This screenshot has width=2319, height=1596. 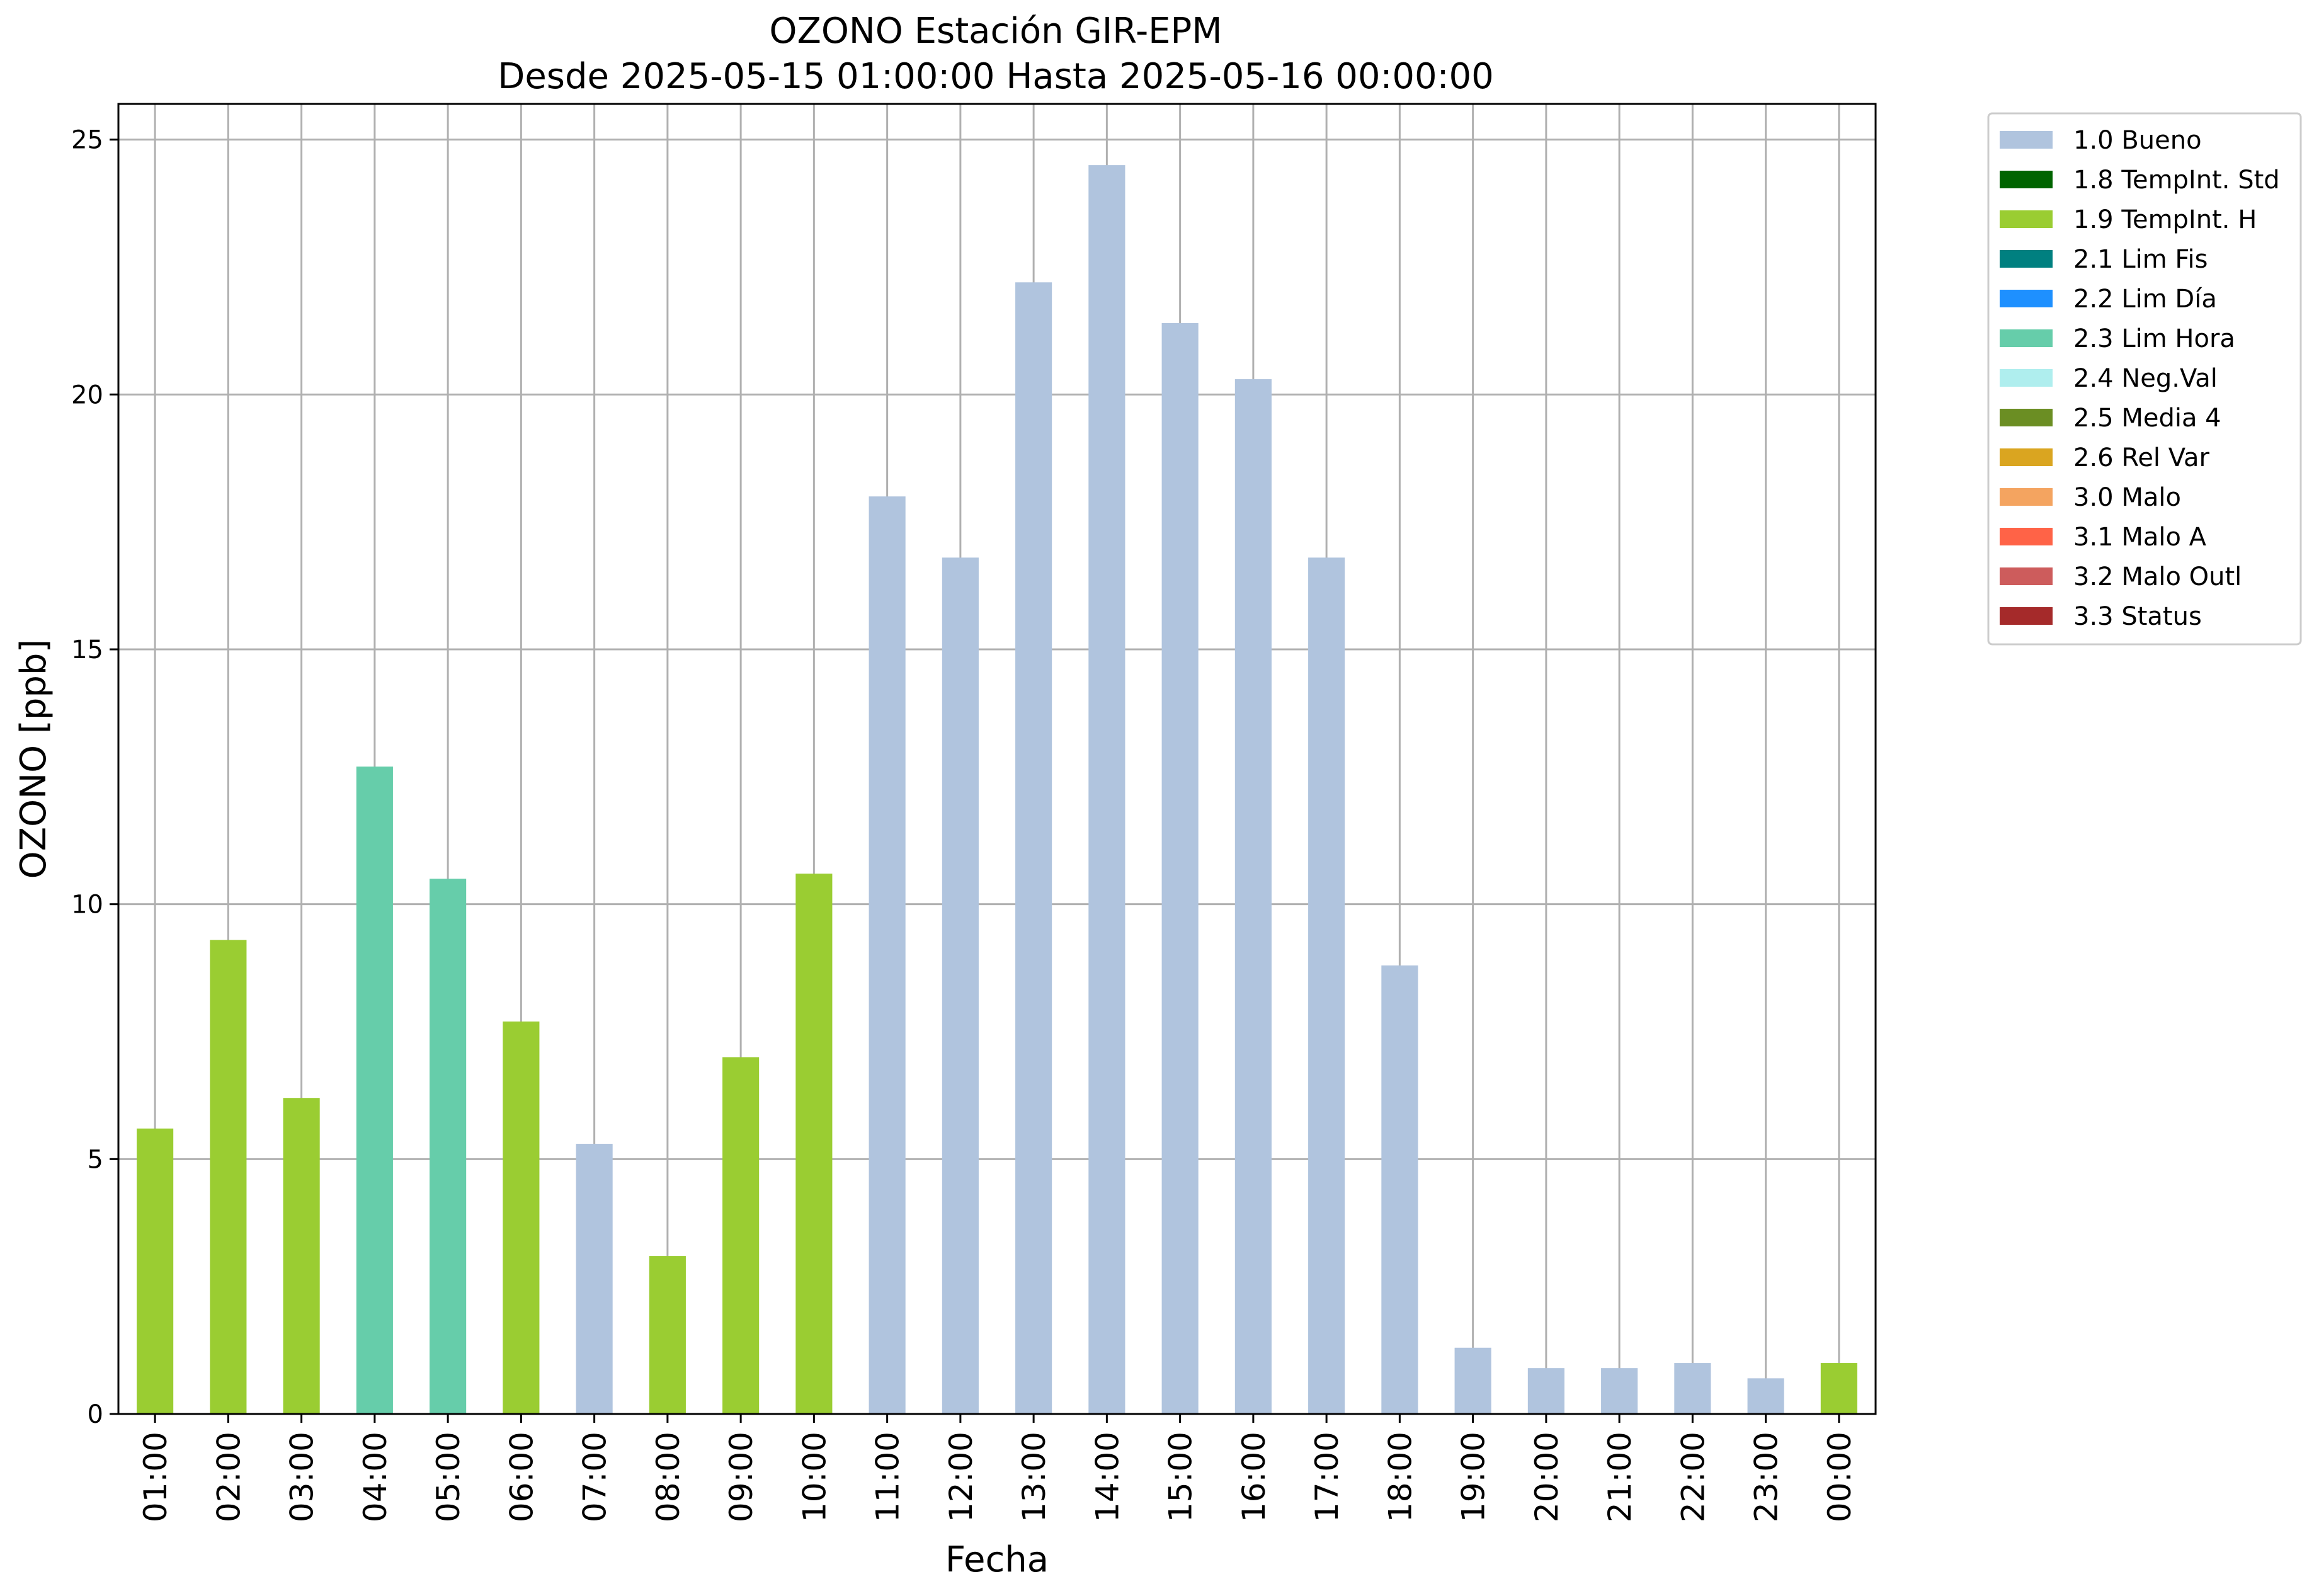 What do you see at coordinates (301, 1256) in the screenshot?
I see `bar-03:00` at bounding box center [301, 1256].